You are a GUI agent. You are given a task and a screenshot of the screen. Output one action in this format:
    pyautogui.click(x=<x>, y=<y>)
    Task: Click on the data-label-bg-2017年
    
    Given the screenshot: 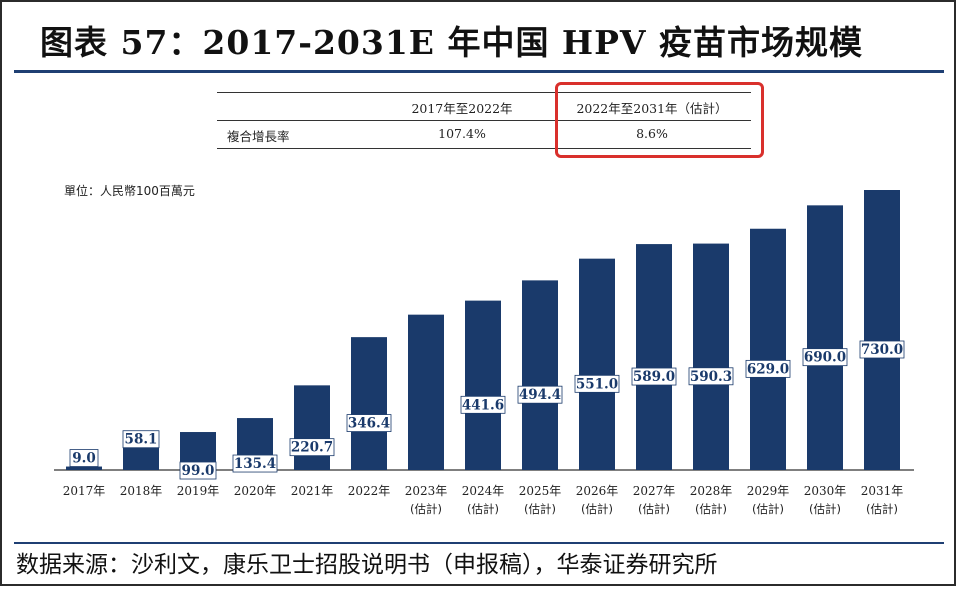 What is the action you would take?
    pyautogui.click(x=84, y=458)
    